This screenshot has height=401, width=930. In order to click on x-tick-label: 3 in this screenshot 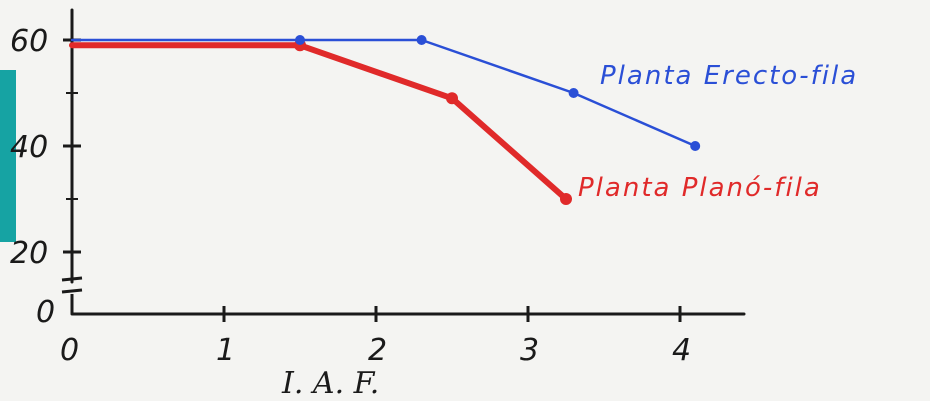, I will do `click(529, 350)`.